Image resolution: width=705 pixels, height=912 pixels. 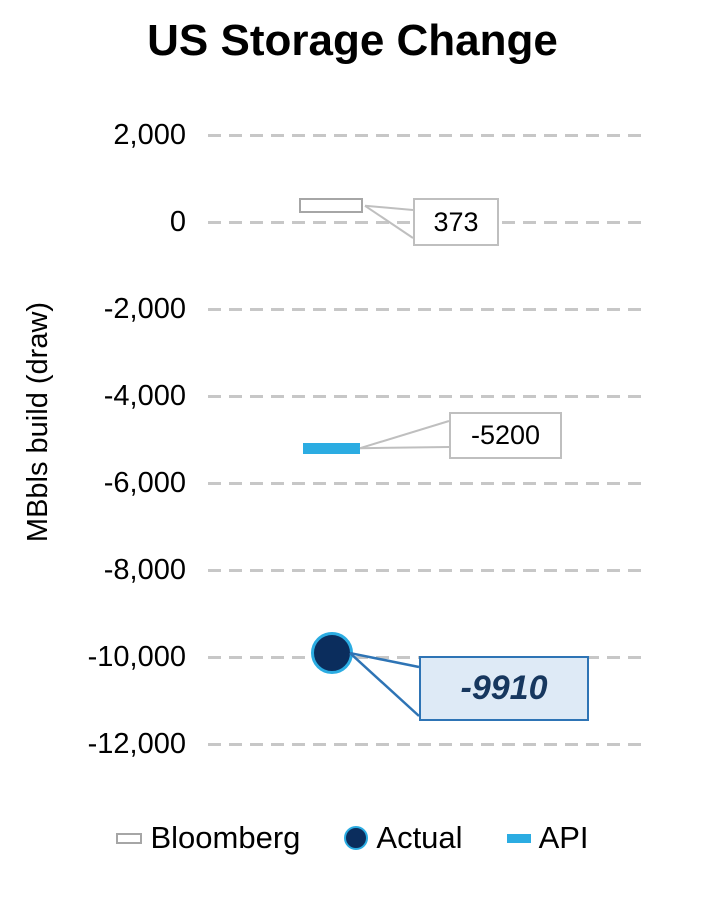 I want to click on actual-data-label-text: -9910, so click(x=504, y=688).